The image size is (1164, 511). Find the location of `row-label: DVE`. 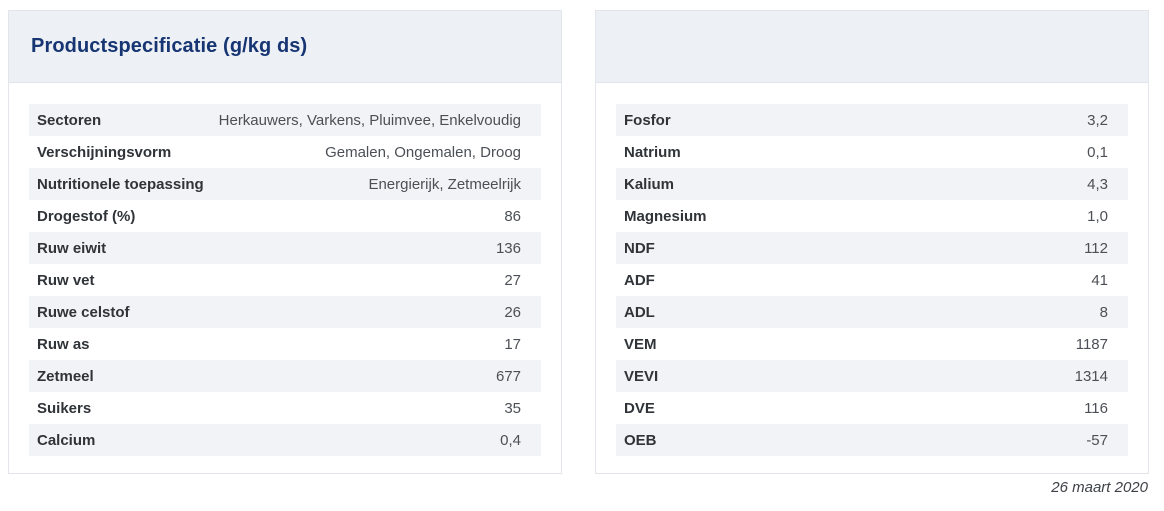

row-label: DVE is located at coordinates (639, 408).